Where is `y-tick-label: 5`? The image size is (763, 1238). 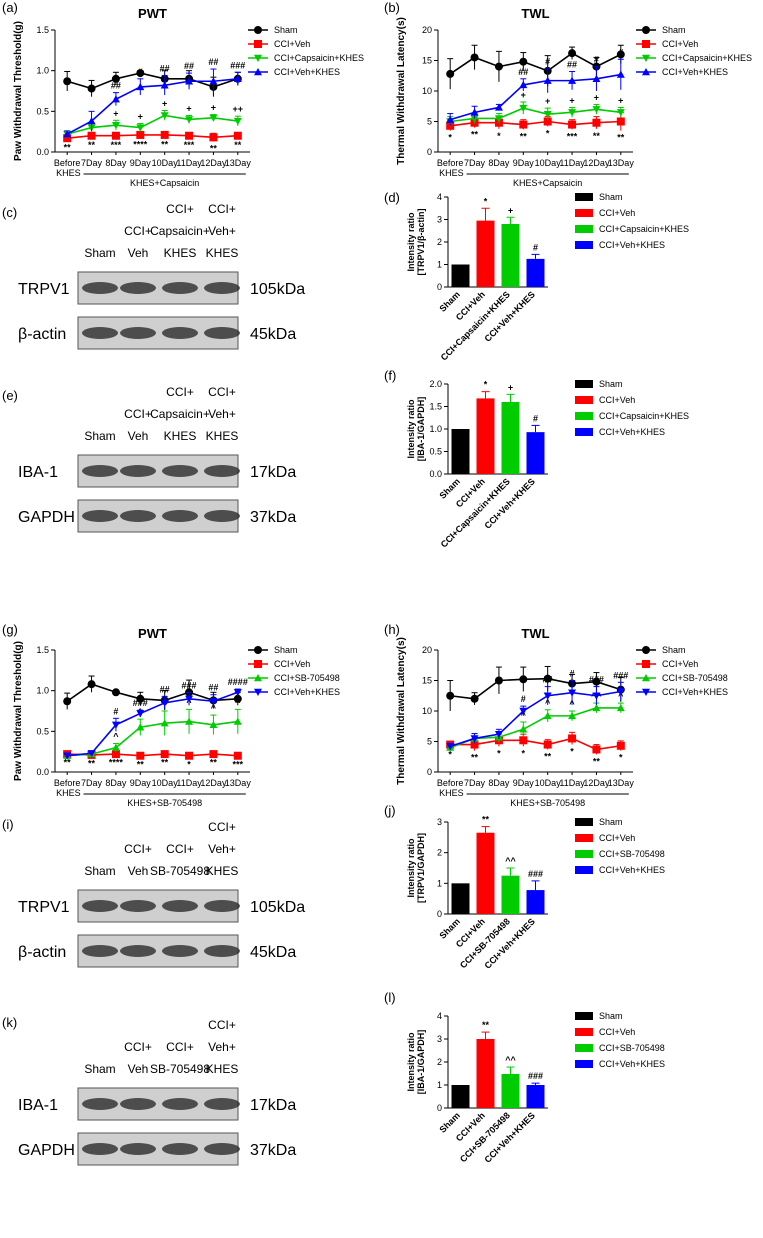
y-tick-label: 5 is located at coordinates (429, 742).